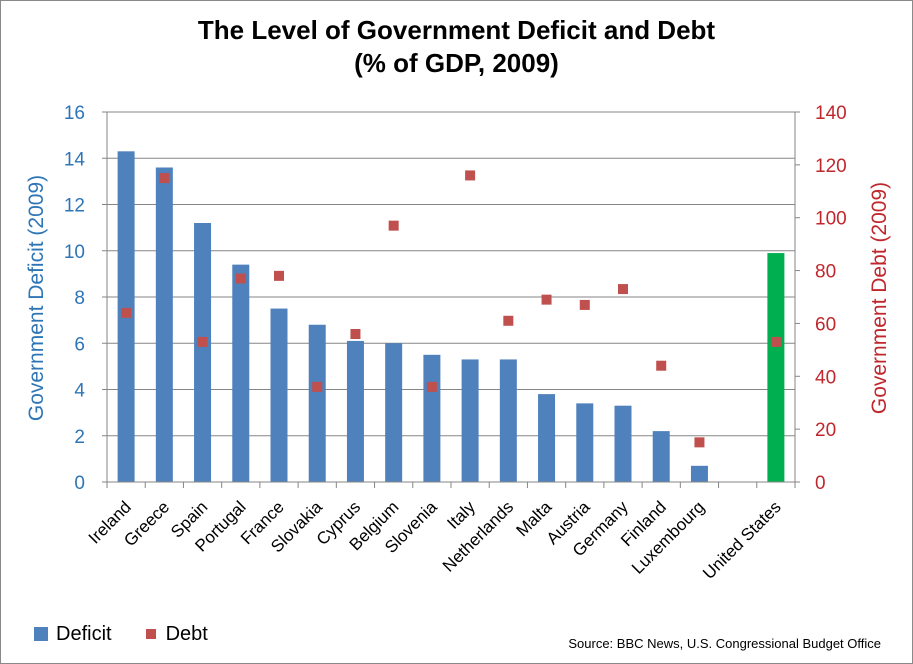  What do you see at coordinates (150, 634) in the screenshot?
I see `legend-swatch-debt` at bounding box center [150, 634].